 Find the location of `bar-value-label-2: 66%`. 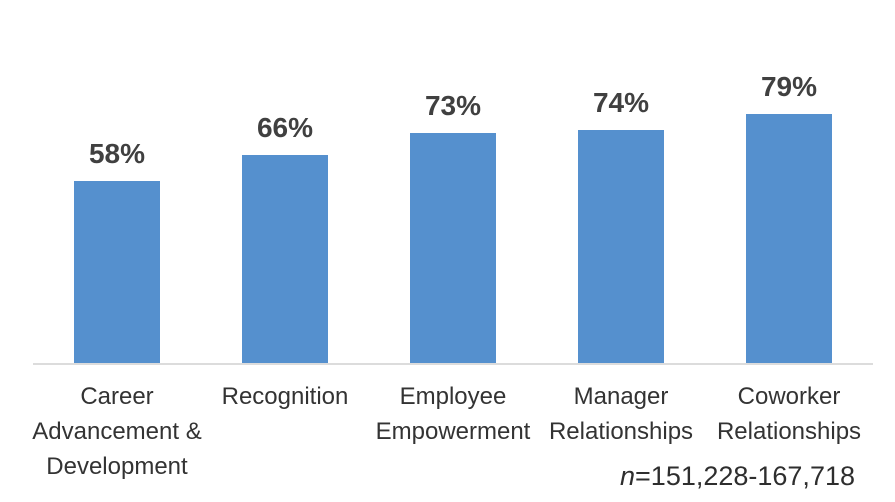

bar-value-label-2: 66% is located at coordinates (285, 127).